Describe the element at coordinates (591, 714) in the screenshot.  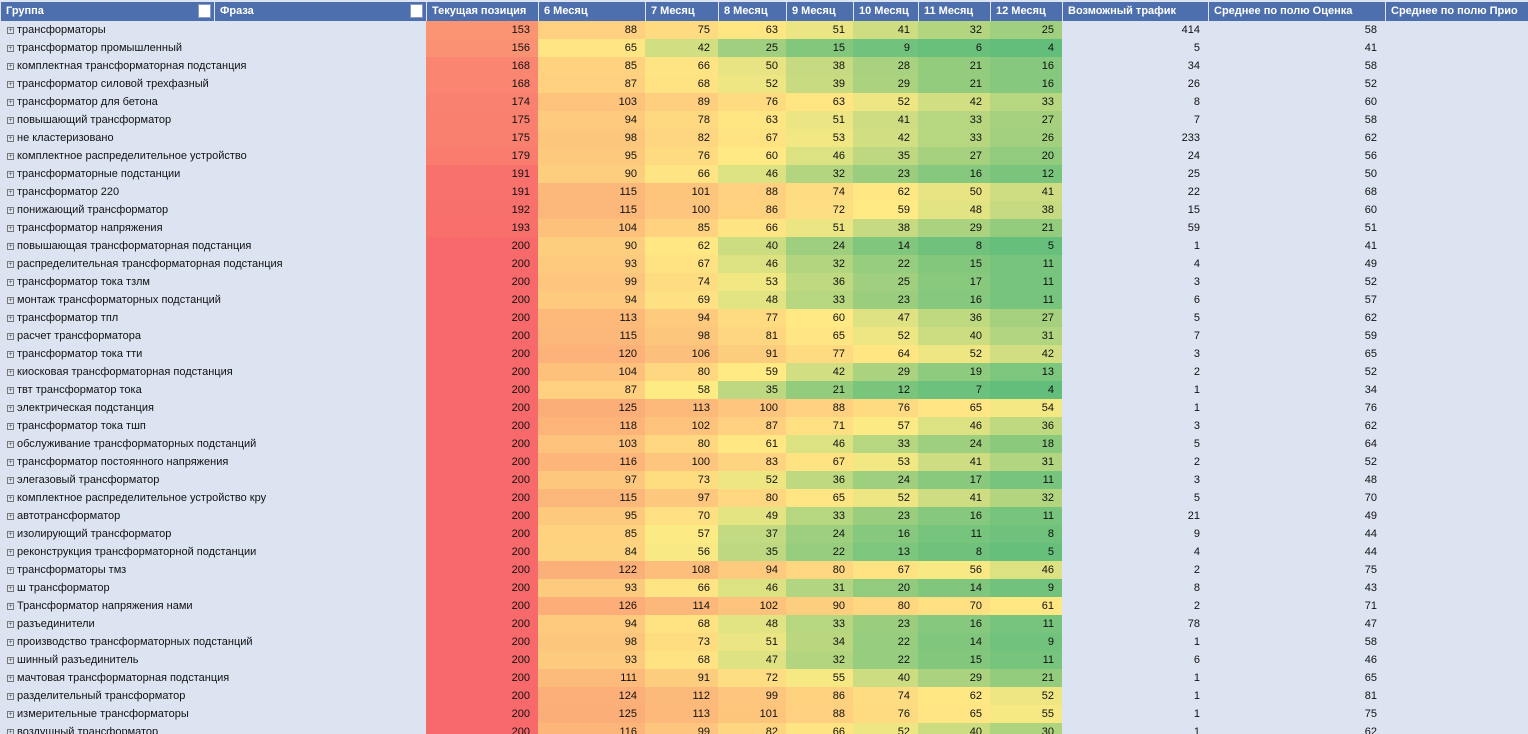
I see `cell-value: 125` at that location.